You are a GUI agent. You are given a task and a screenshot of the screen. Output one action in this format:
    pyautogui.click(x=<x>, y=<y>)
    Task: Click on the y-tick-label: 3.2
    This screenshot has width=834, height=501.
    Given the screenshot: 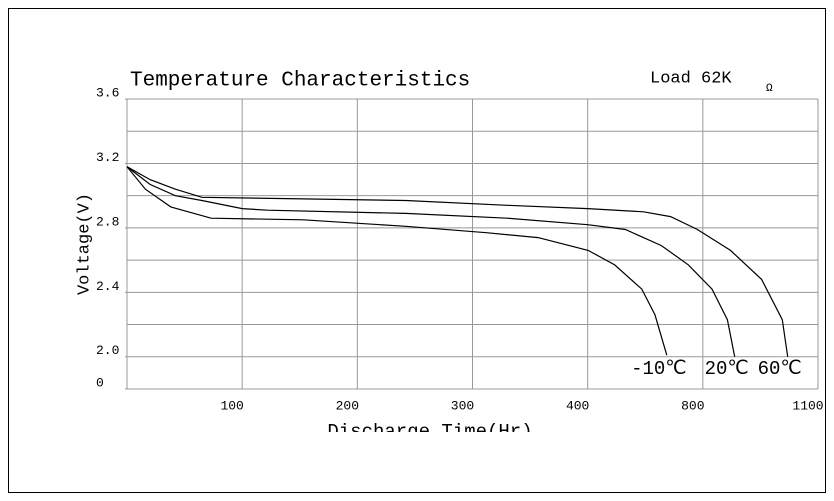 What is the action you would take?
    pyautogui.click(x=107, y=157)
    